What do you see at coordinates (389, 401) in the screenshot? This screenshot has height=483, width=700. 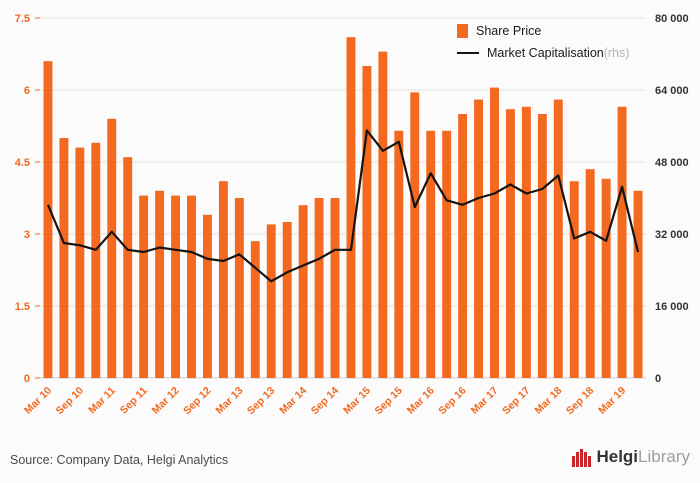 I see `svg-text: Sep 15` at bounding box center [389, 401].